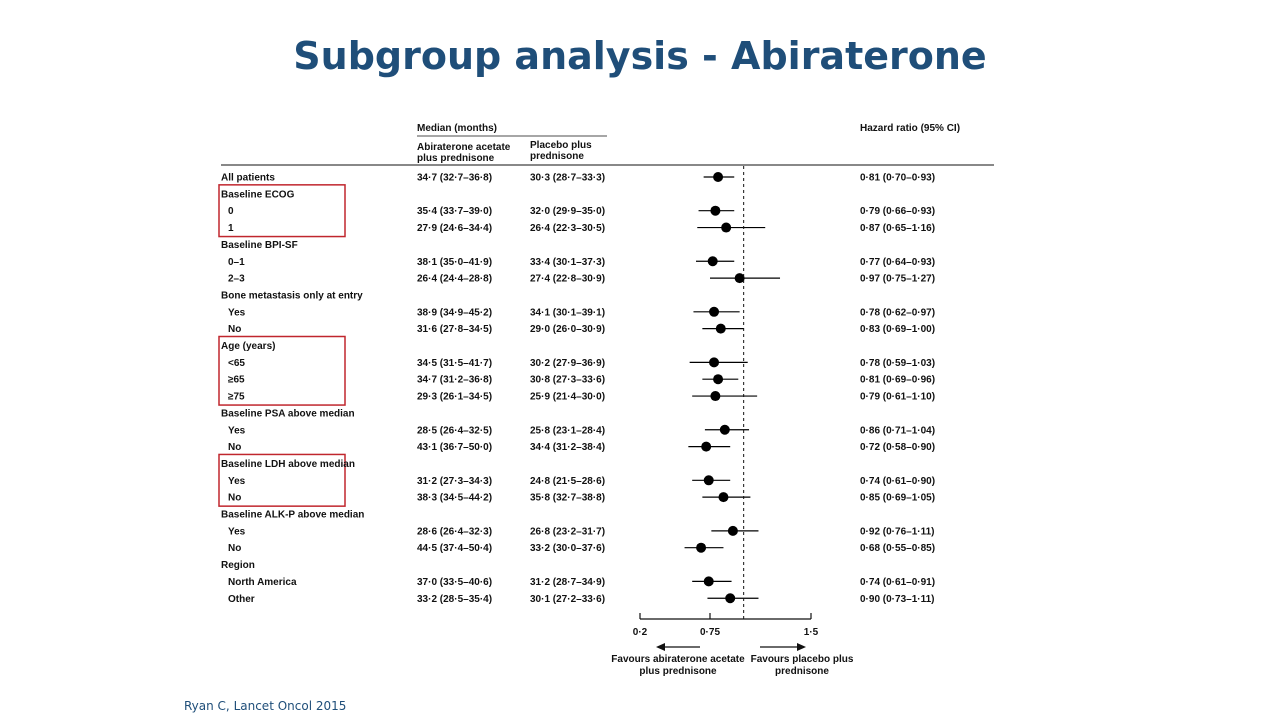  What do you see at coordinates (561, 145) in the screenshot?
I see `arm2-header-line1: Placebo plus` at bounding box center [561, 145].